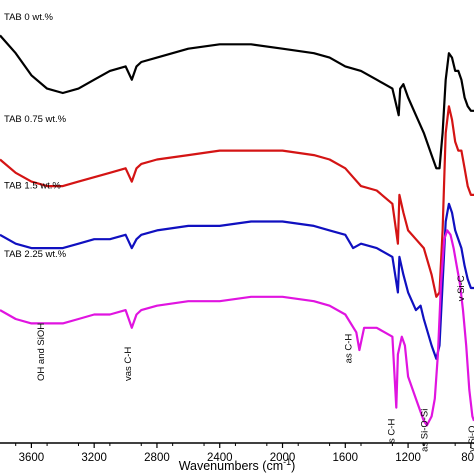 This screenshot has width=474, height=474. Describe the element at coordinates (283, 458) in the screenshot. I see `x-tick-label-4: 2000` at that location.